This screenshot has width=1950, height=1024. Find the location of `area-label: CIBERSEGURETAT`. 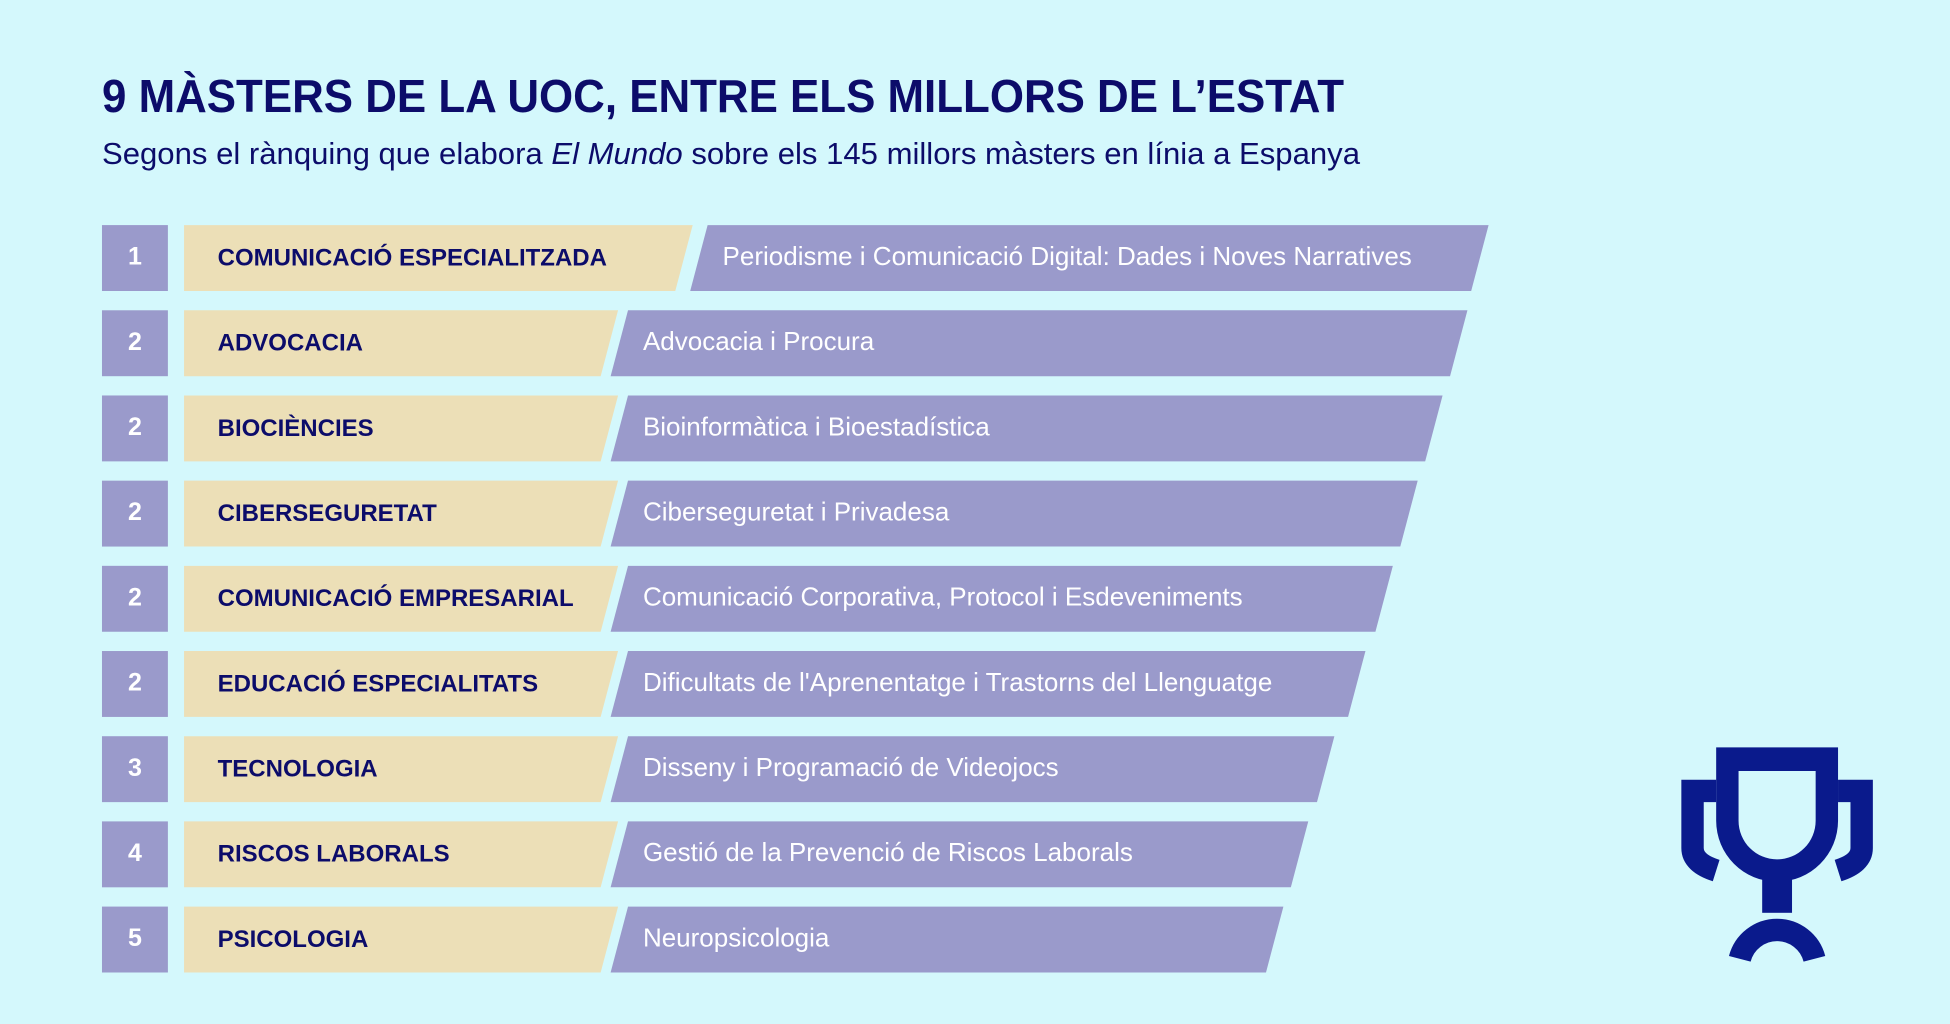

area-label: CIBERSEGURETAT is located at coordinates (327, 513).